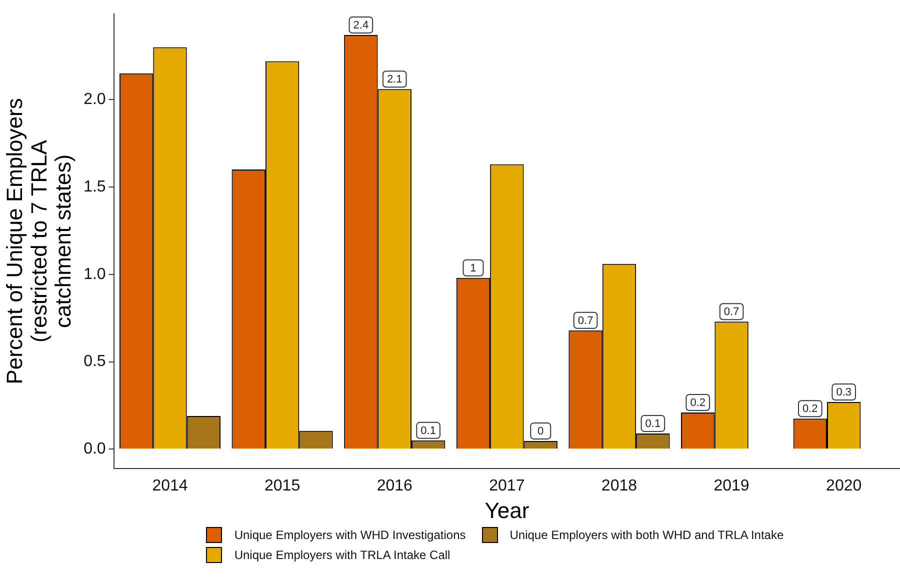 Image resolution: width=900 pixels, height=583 pixels. Describe the element at coordinates (473, 268) in the screenshot. I see `data-label: 1` at that location.